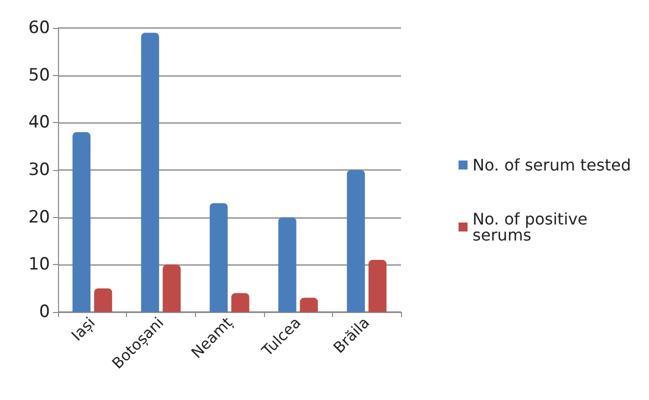 This screenshot has width=649, height=400. What do you see at coordinates (39, 264) in the screenshot?
I see `y-tick-label: 10` at bounding box center [39, 264].